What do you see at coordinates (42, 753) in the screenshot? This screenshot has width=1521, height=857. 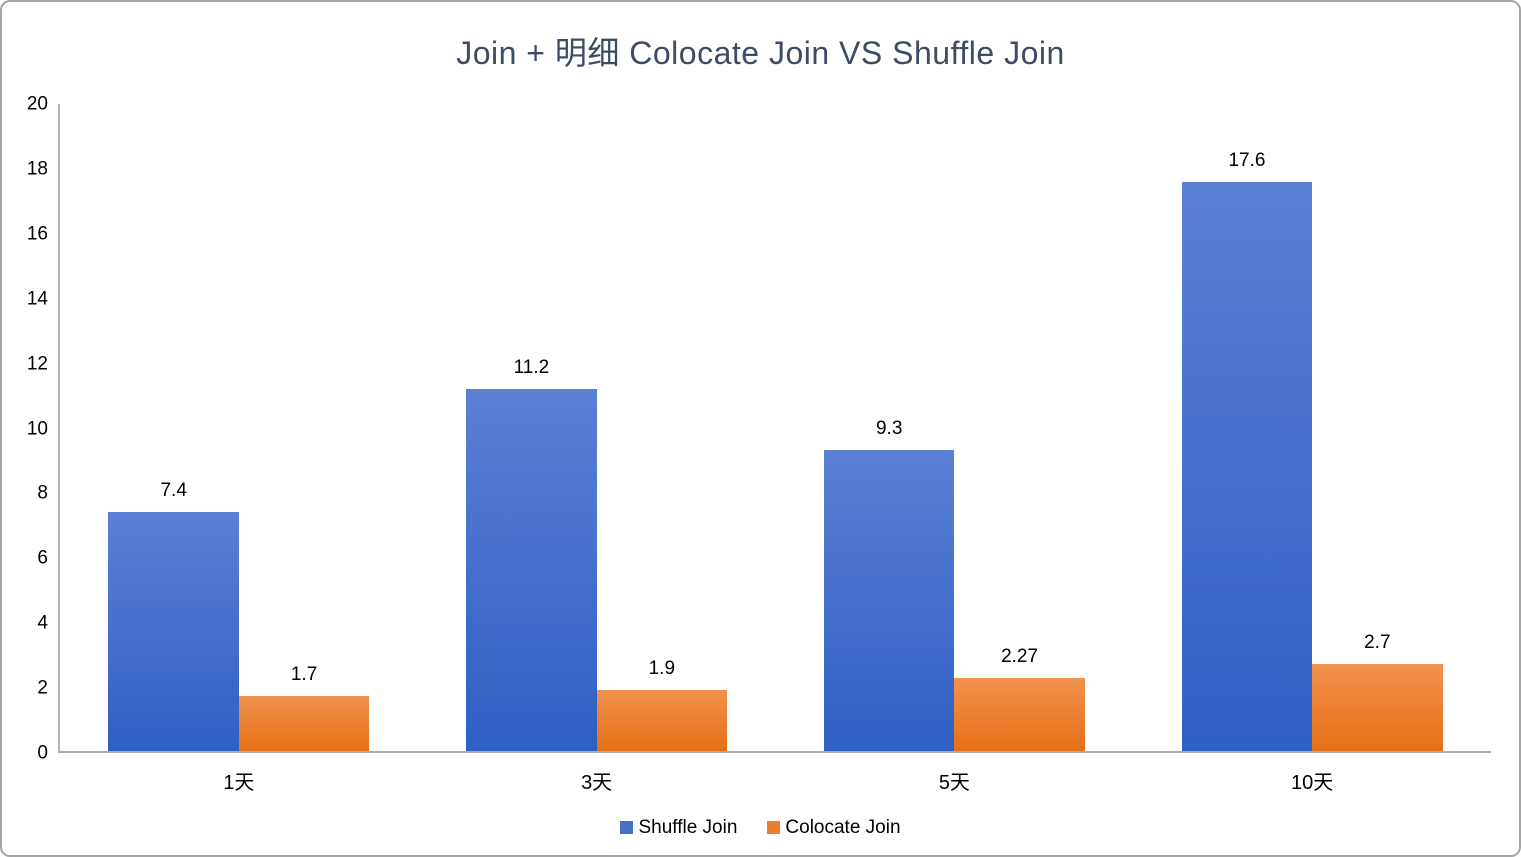 I see `y-tick-label: 0` at bounding box center [42, 753].